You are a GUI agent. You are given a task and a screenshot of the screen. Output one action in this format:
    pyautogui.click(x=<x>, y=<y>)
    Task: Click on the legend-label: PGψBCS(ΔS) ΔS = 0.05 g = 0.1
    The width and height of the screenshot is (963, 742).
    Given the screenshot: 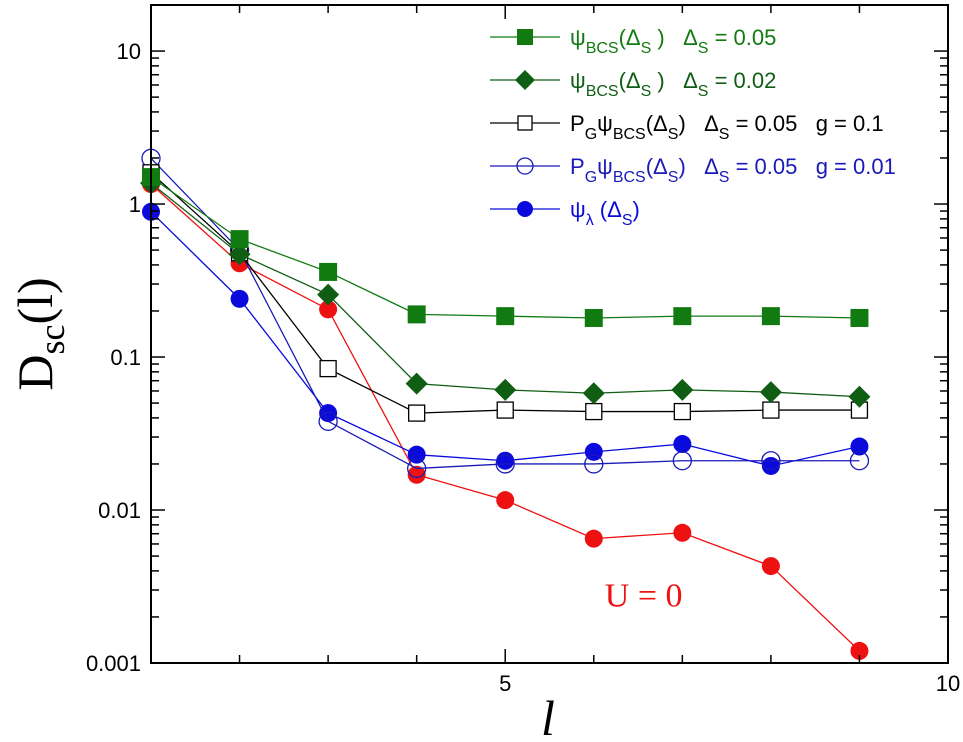 What is the action you would take?
    pyautogui.click(x=727, y=127)
    